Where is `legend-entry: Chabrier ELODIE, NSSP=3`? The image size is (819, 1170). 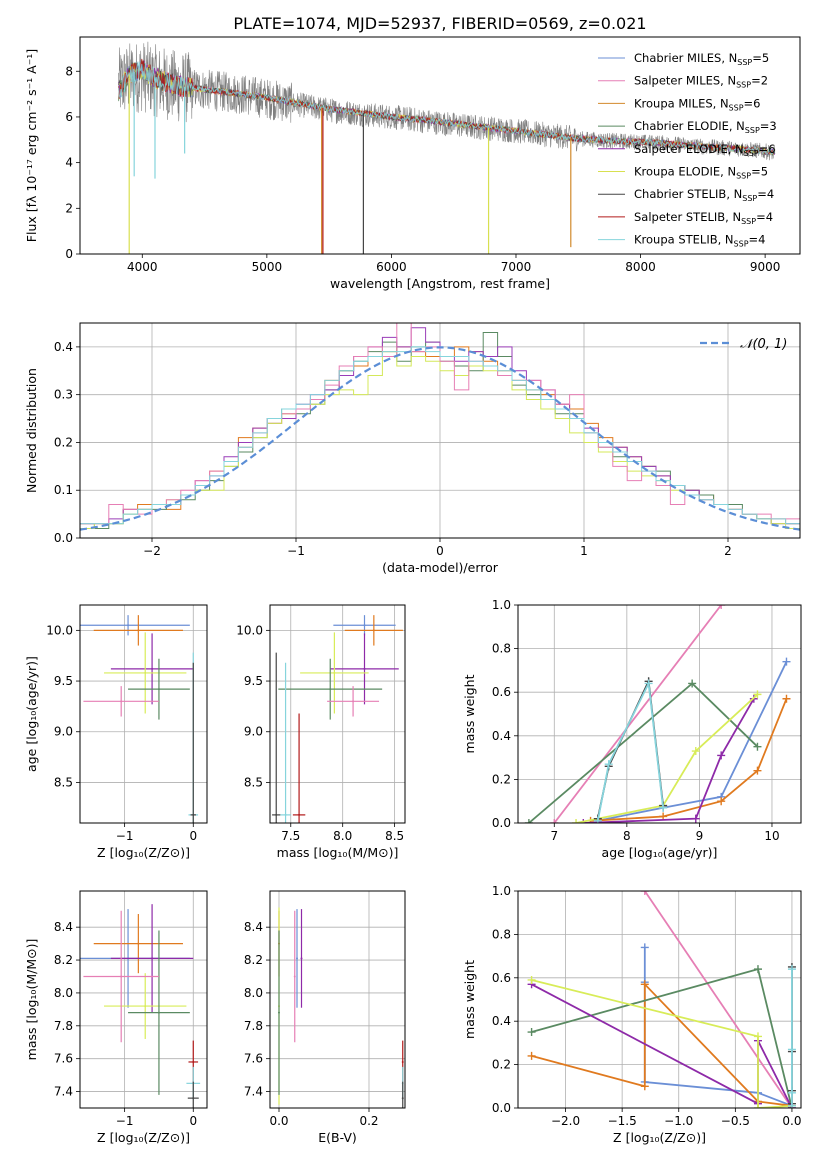
legend-entry: Chabrier ELODIE, NSSP=3 is located at coordinates (705, 127).